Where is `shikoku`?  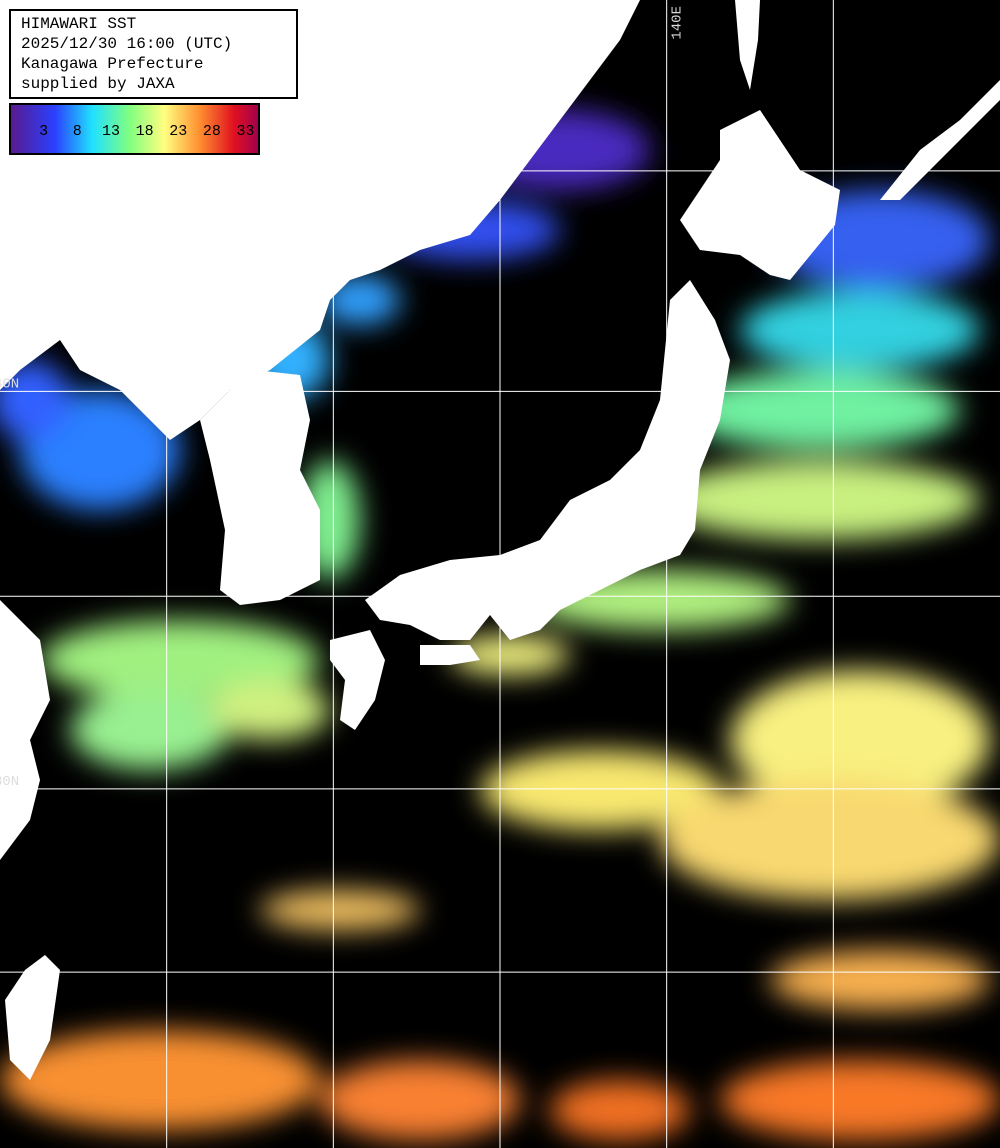 shikoku is located at coordinates (450, 655).